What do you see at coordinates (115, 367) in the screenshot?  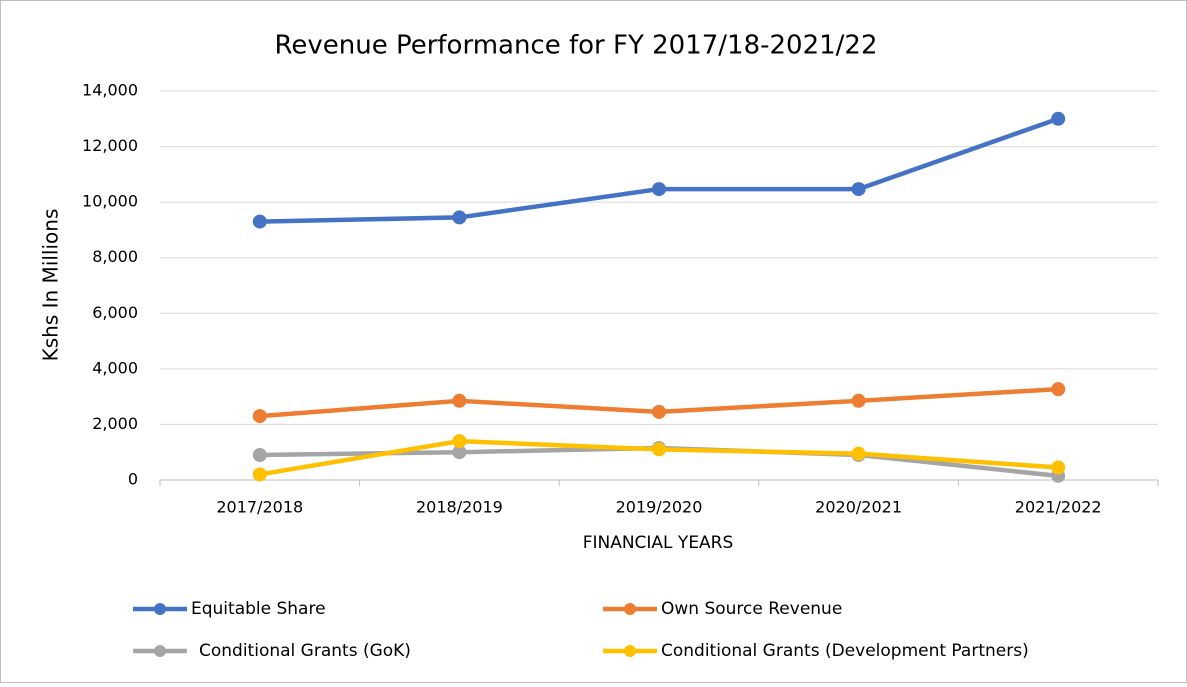 I see `y-tick-label: 4,000` at bounding box center [115, 367].